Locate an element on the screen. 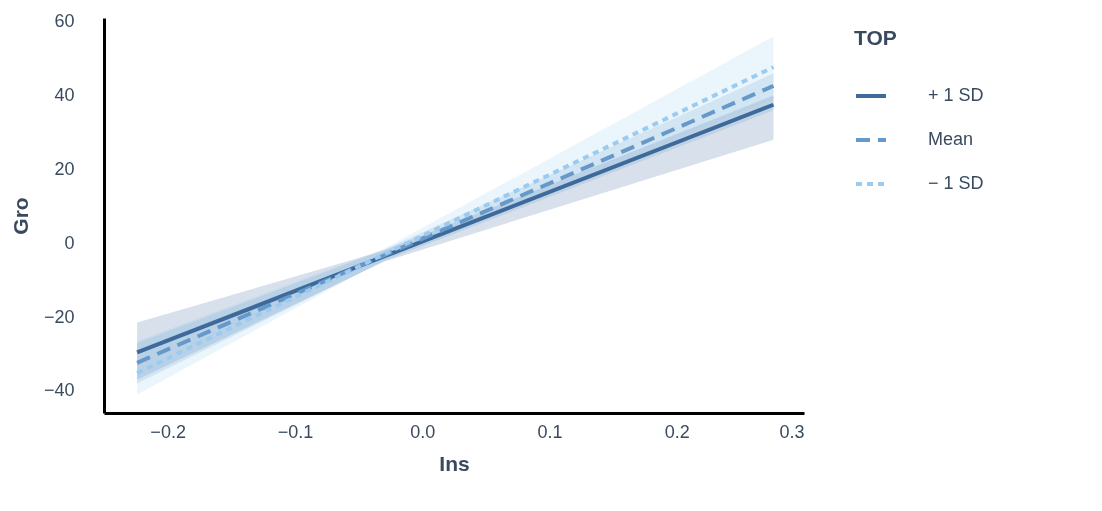  x-tick-label: 0.0 is located at coordinates (423, 431).